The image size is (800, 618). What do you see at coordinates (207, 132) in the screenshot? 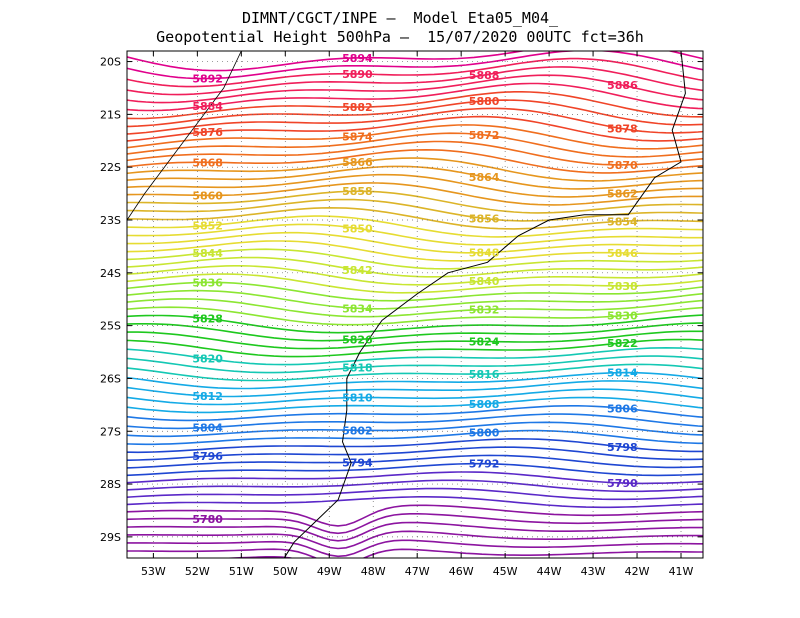
I see `contour-label: 5876` at bounding box center [207, 132].